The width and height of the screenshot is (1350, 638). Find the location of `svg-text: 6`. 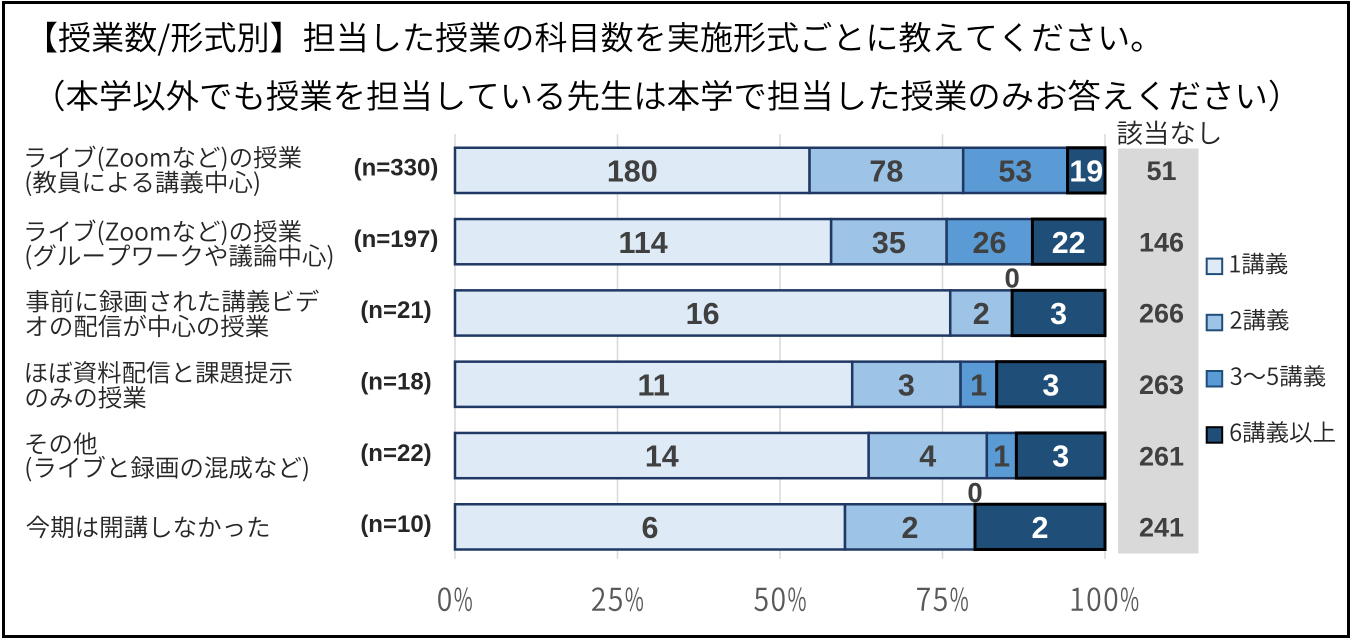

svg-text: 6 is located at coordinates (650, 528).